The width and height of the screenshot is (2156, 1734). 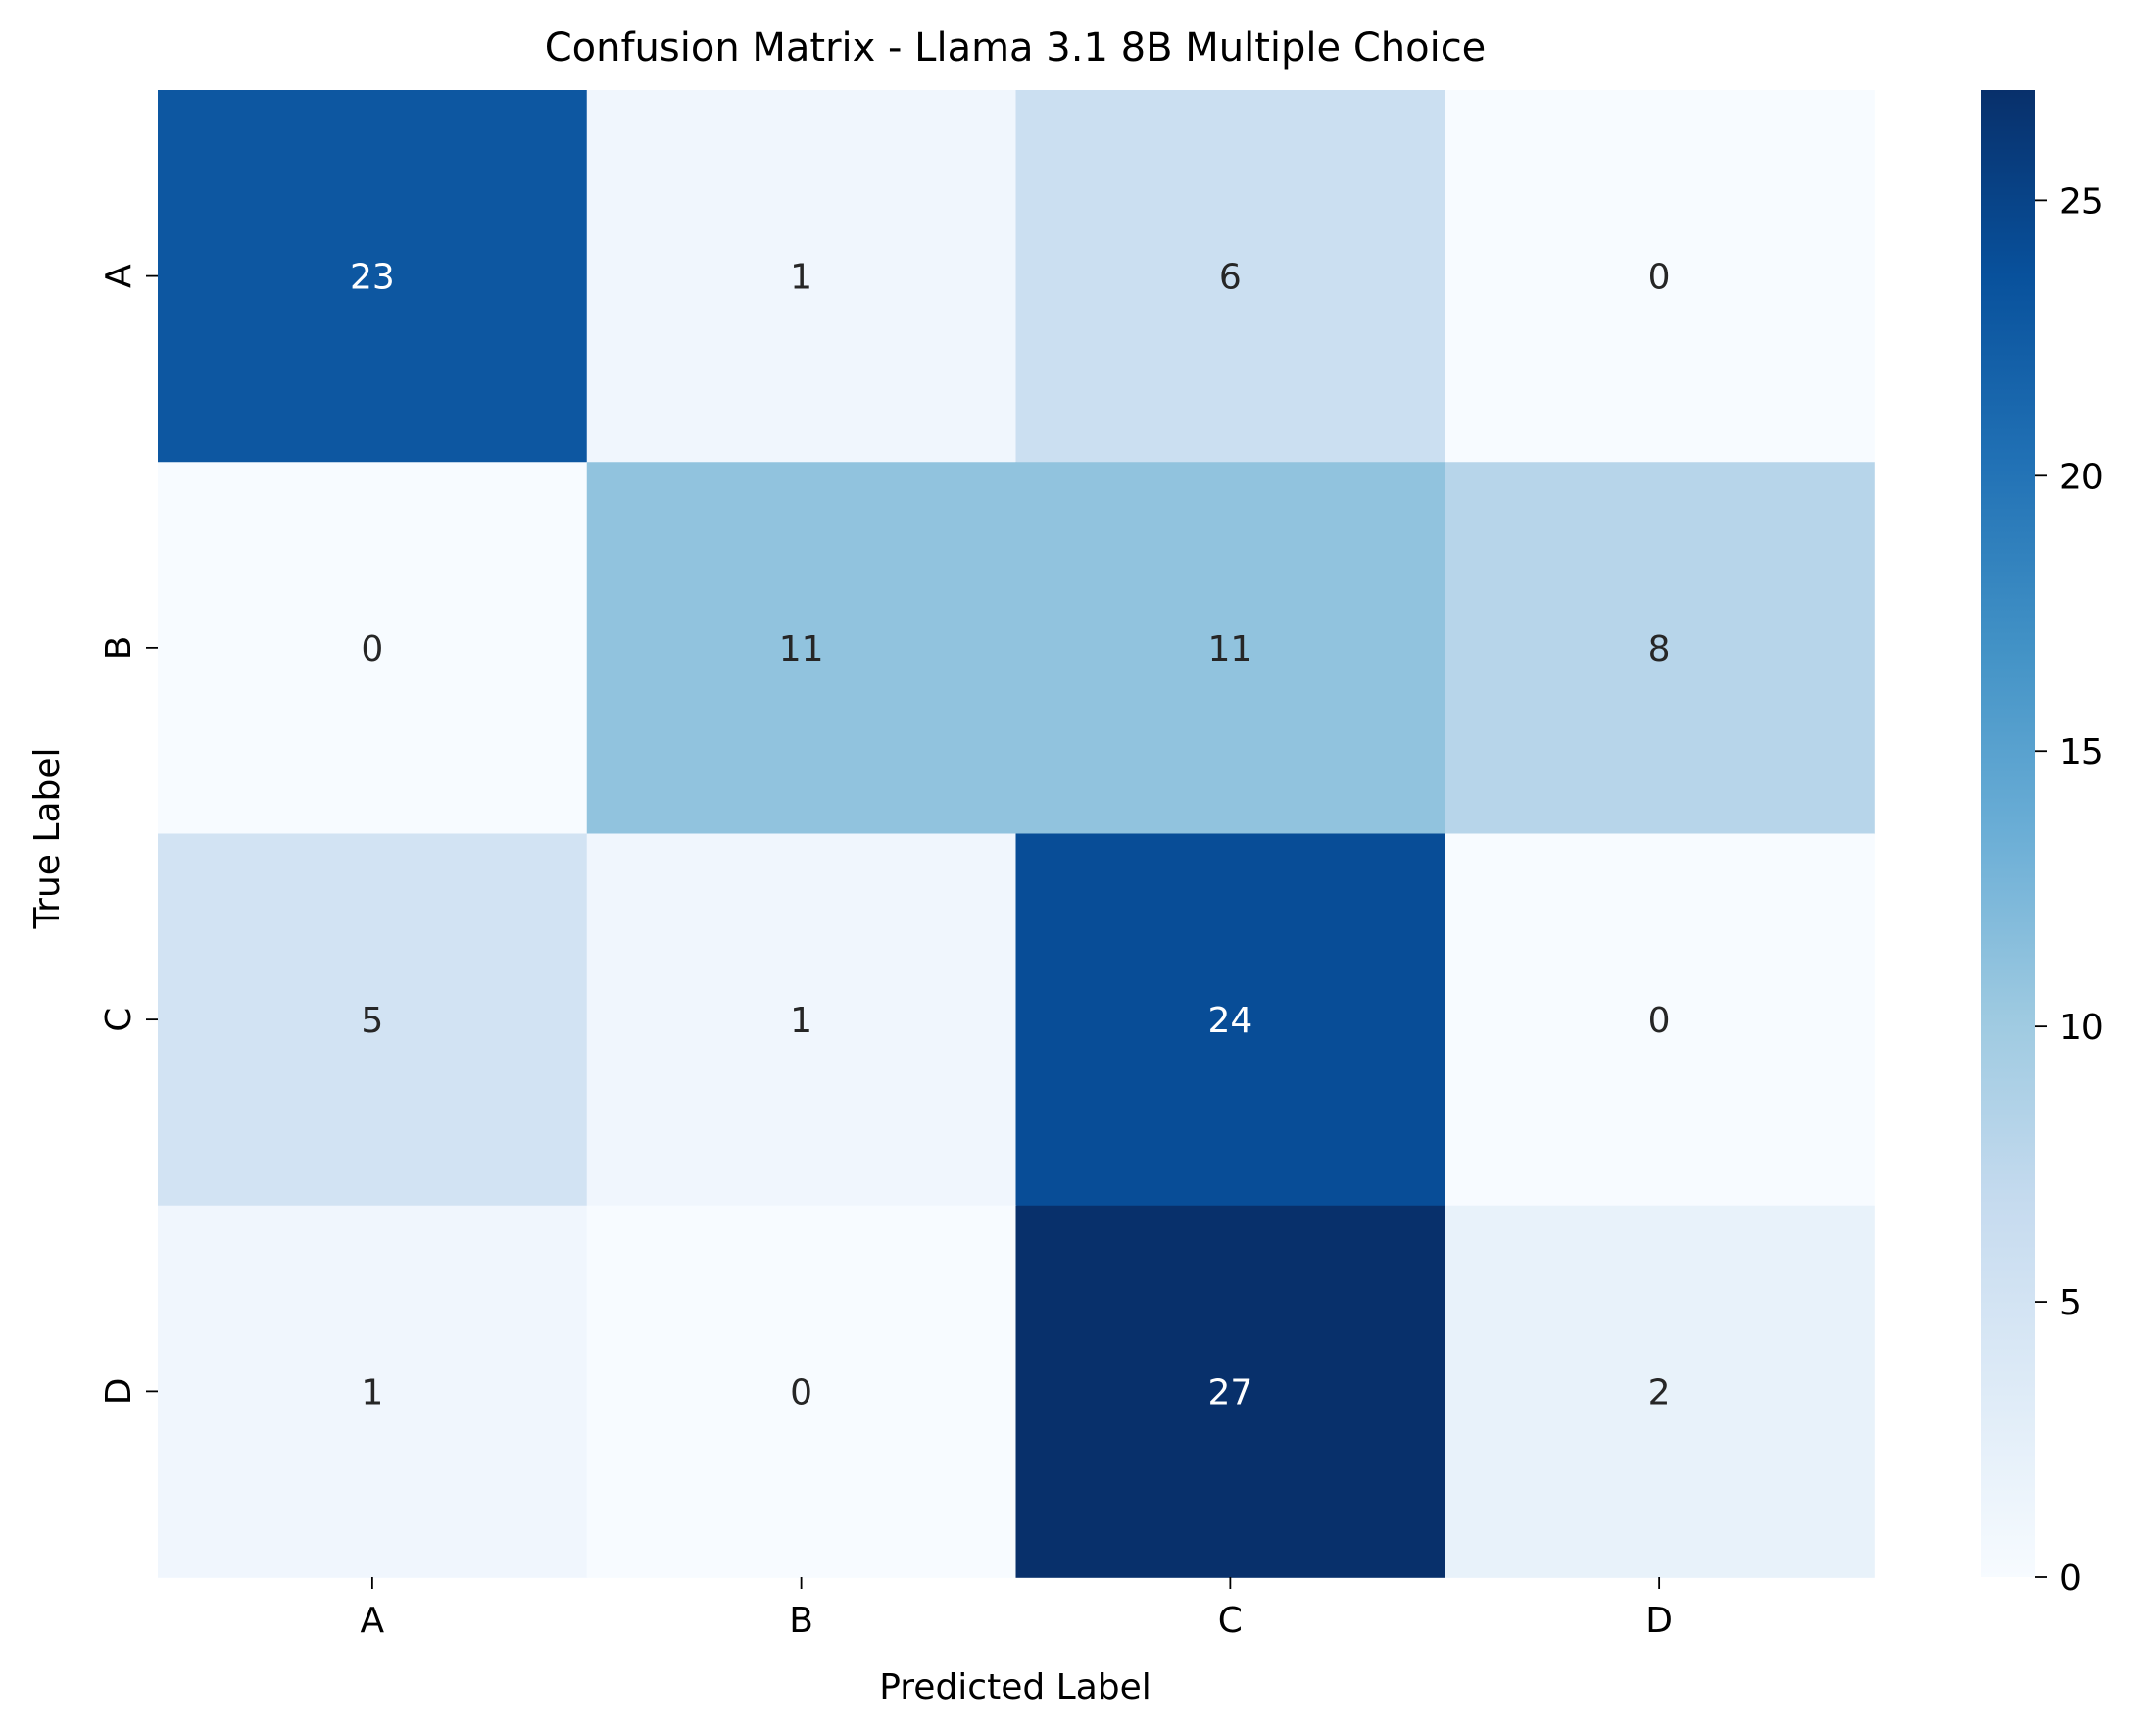 I want to click on cell-value-label-B-B: 11, so click(x=801, y=649).